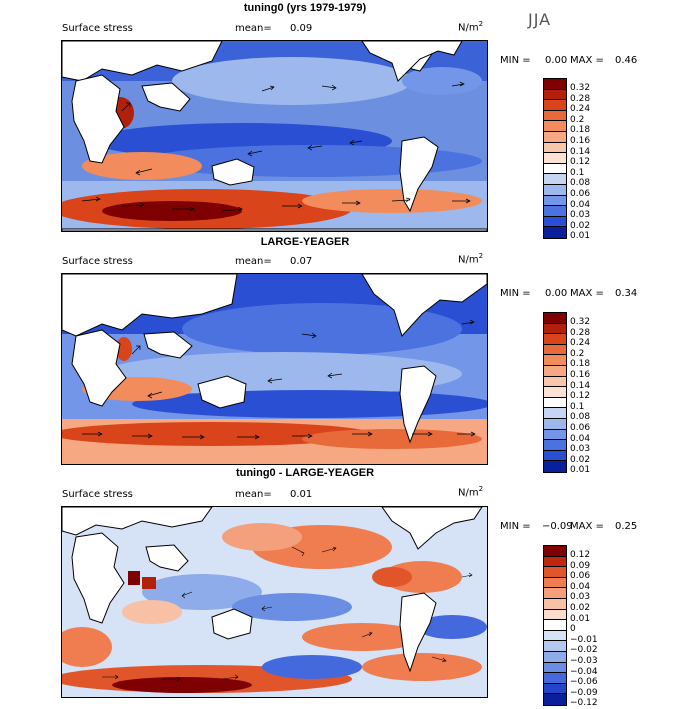 This screenshot has height=709, width=700. I want to click on panel-1-title: tuning0 (yrs 1979-1979), so click(305, 8).